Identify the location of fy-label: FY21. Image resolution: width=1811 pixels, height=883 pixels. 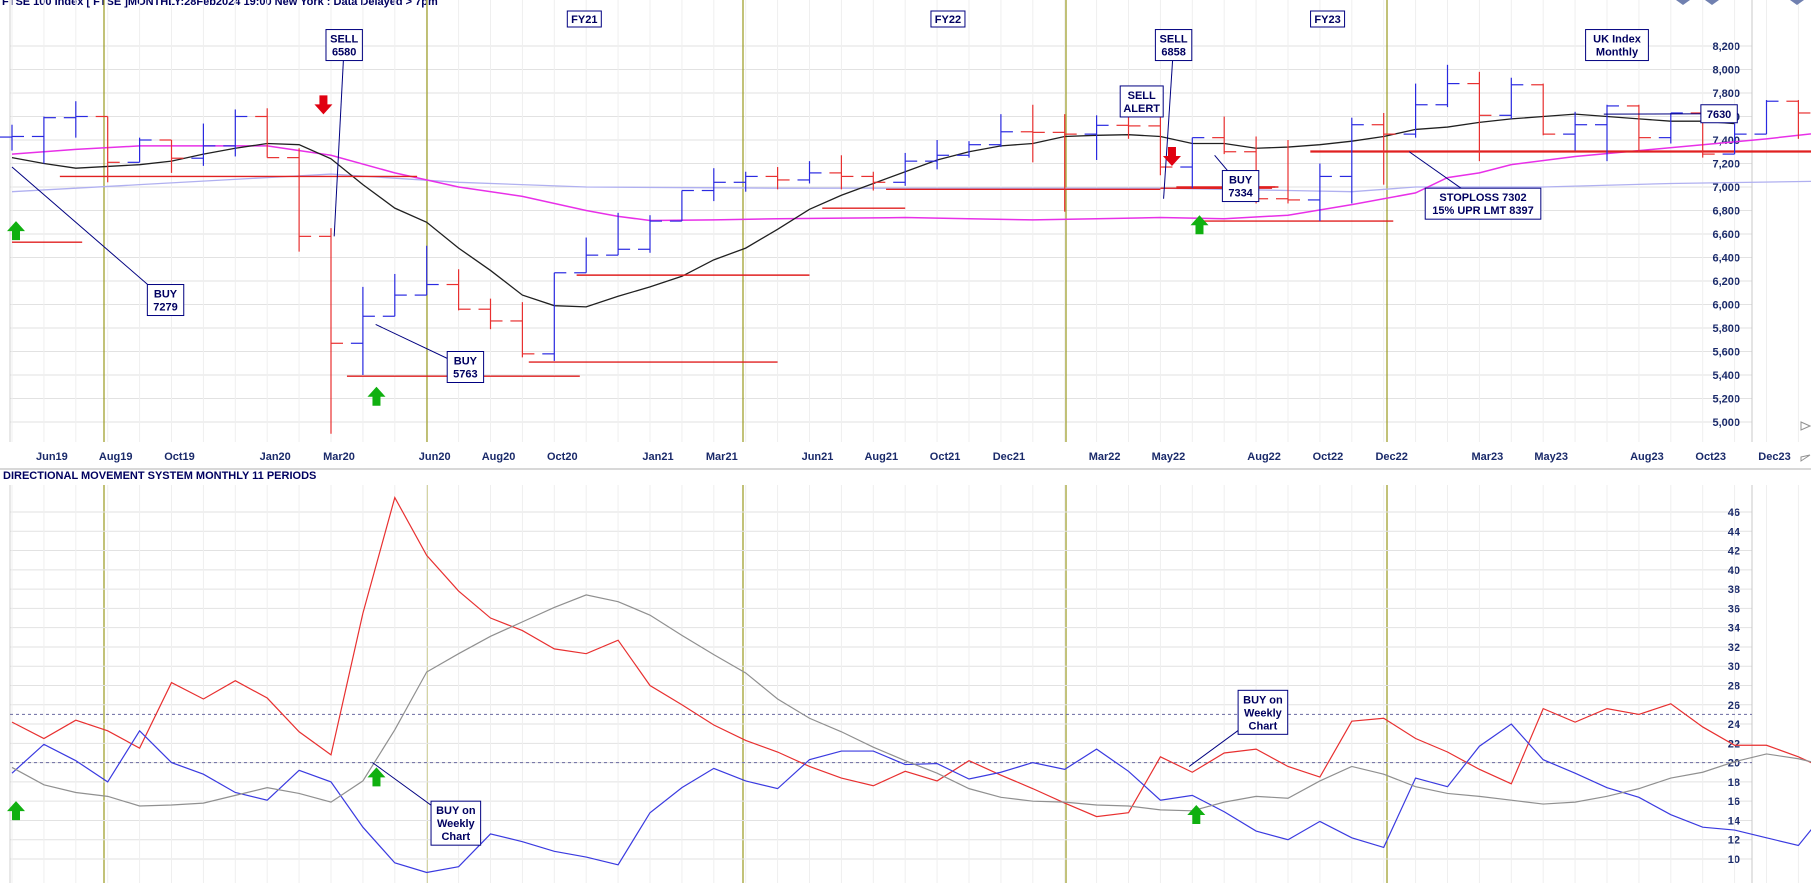
(584, 20).